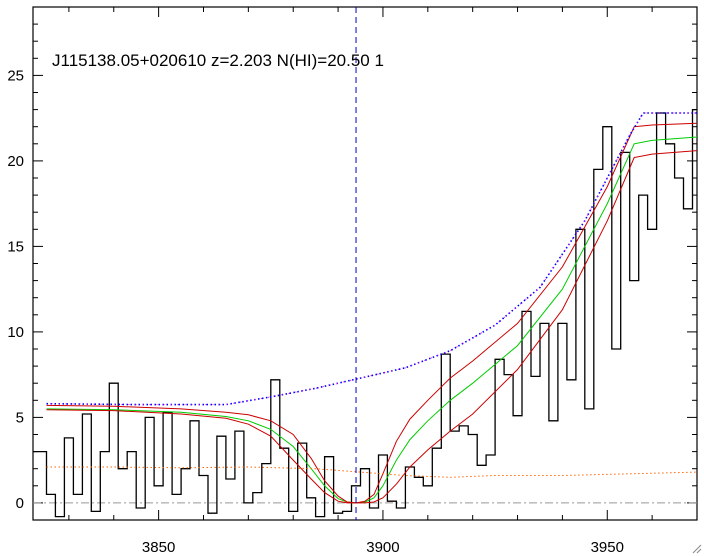  What do you see at coordinates (696, 548) in the screenshot?
I see `resize-grip-icon` at bounding box center [696, 548].